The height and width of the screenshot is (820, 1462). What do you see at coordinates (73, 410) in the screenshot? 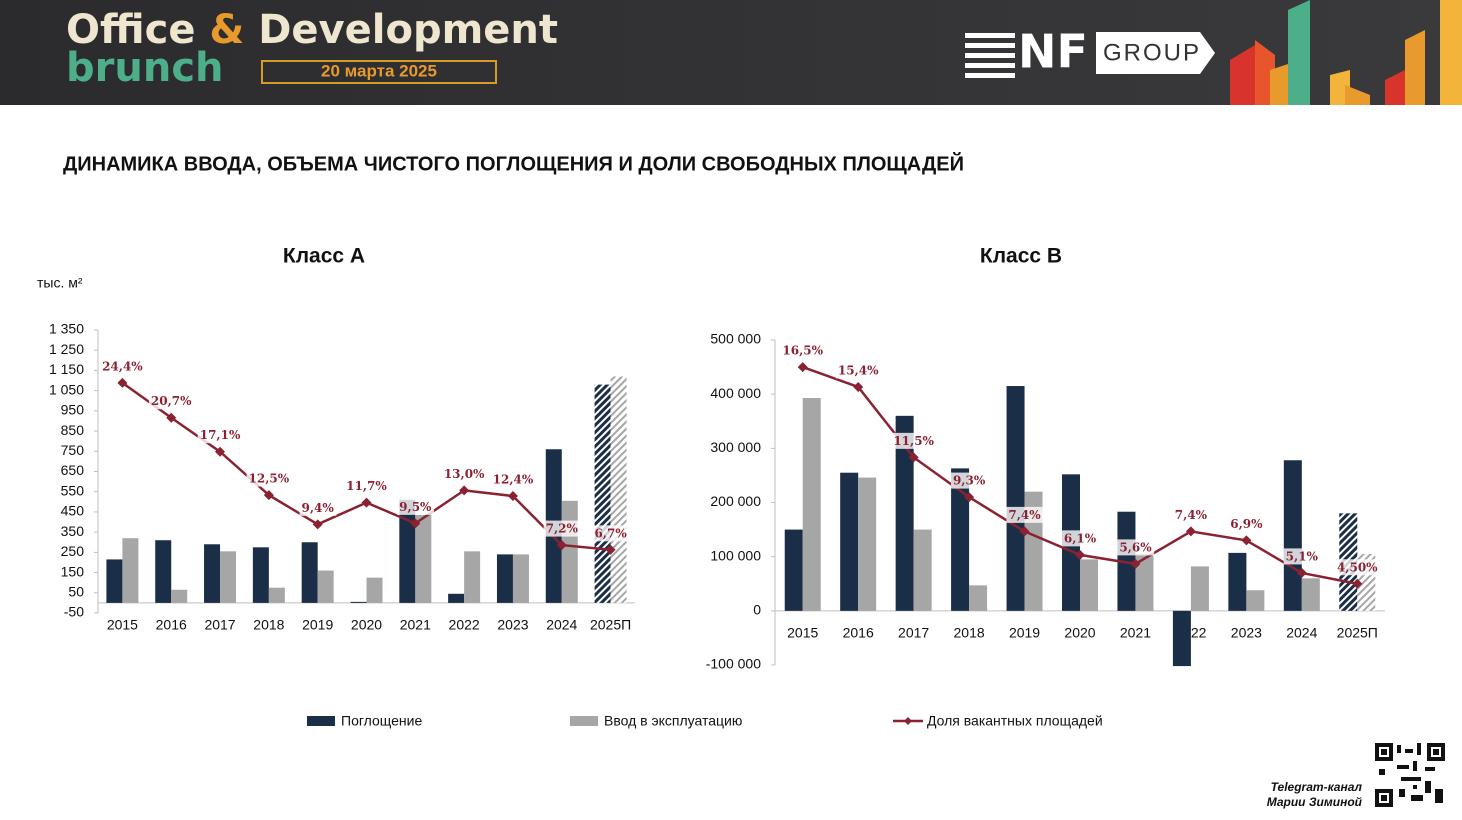
I see `y-tick-label: 950` at bounding box center [73, 410].